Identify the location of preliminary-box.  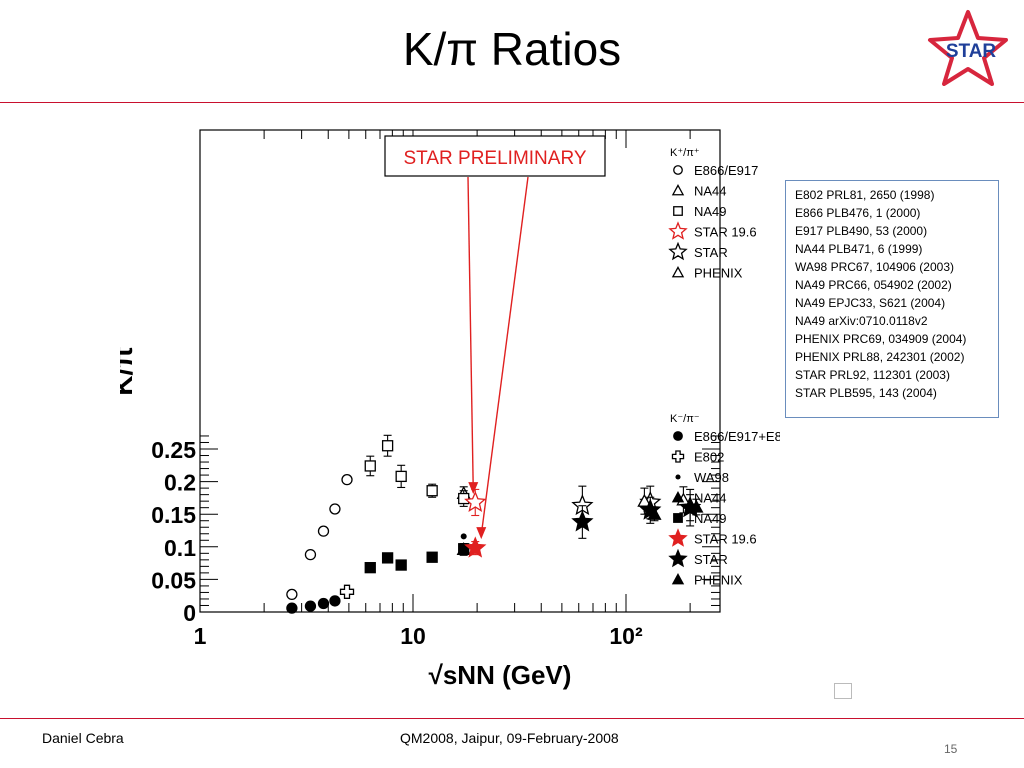
(495, 156).